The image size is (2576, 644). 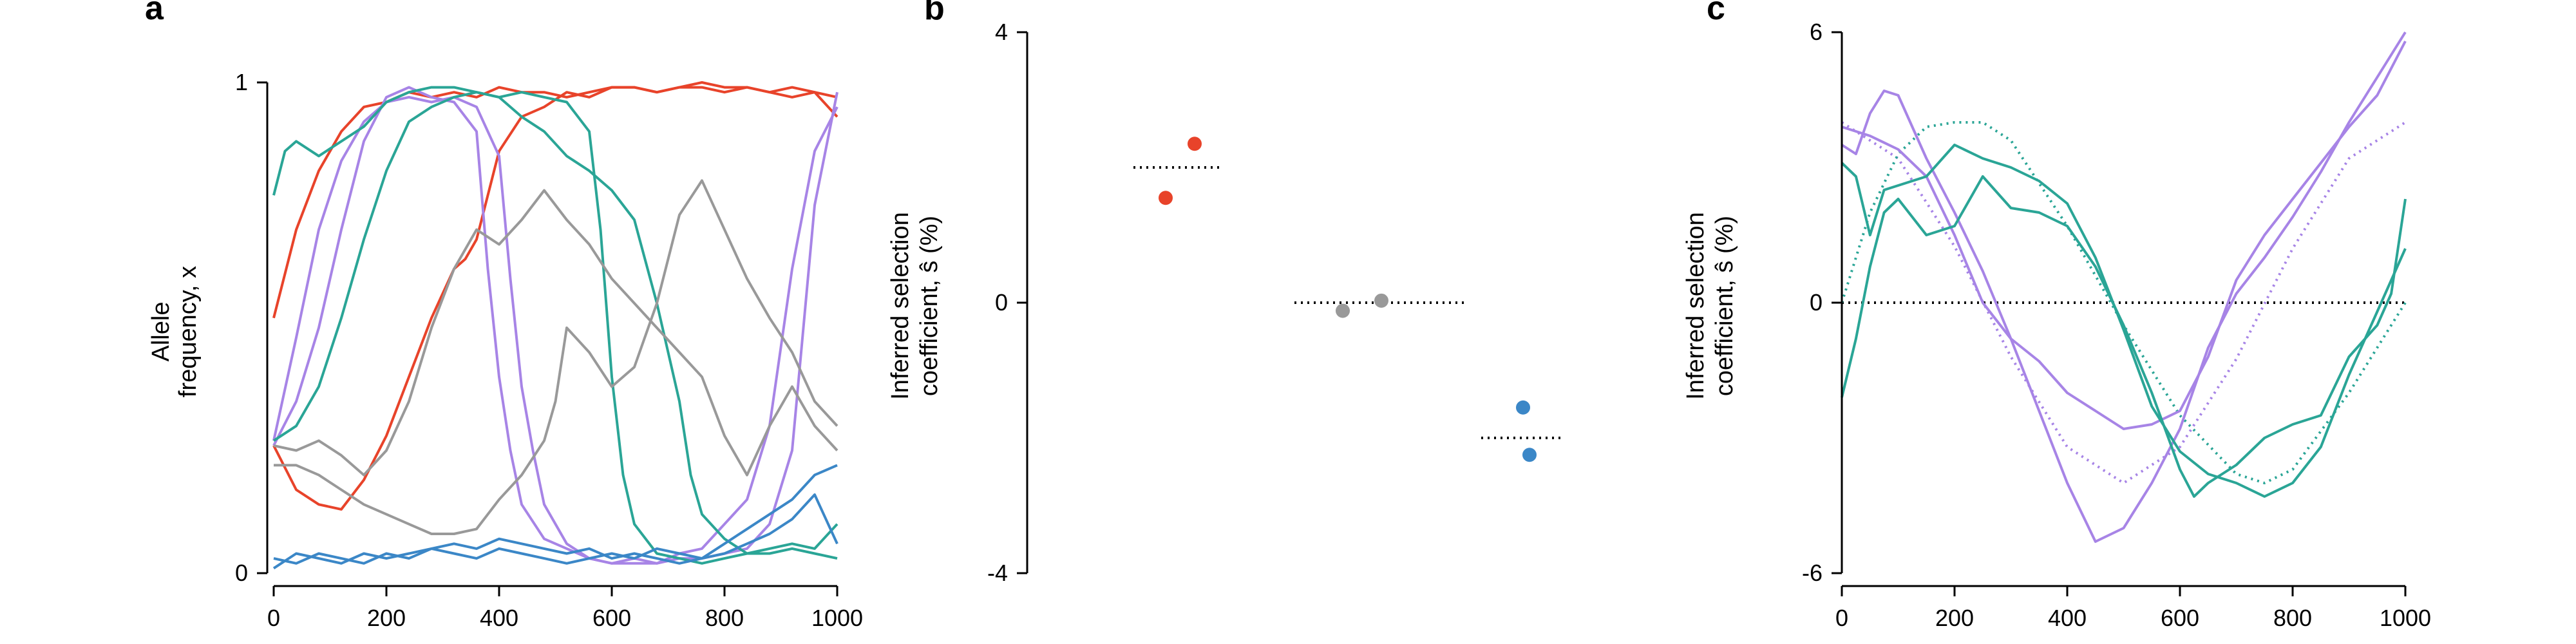 What do you see at coordinates (499, 618) in the screenshot?
I see `panel-a-xtick-label-2: 400` at bounding box center [499, 618].